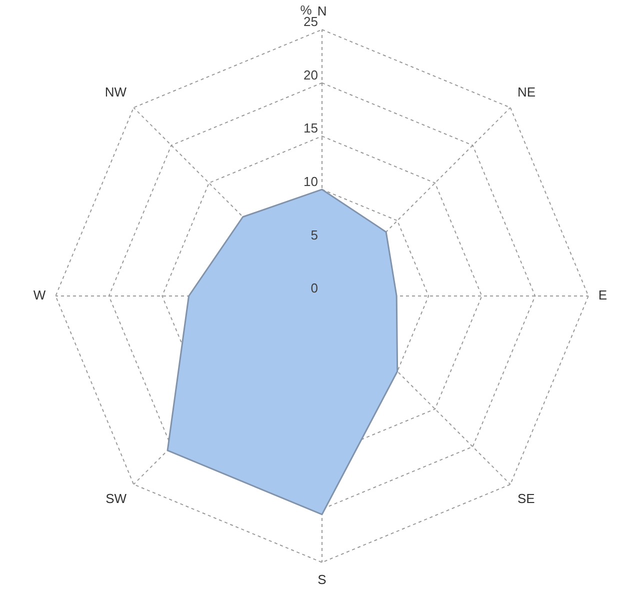 Image resolution: width=641 pixels, height=593 pixels. I want to click on y-tick-label: 10, so click(311, 182).